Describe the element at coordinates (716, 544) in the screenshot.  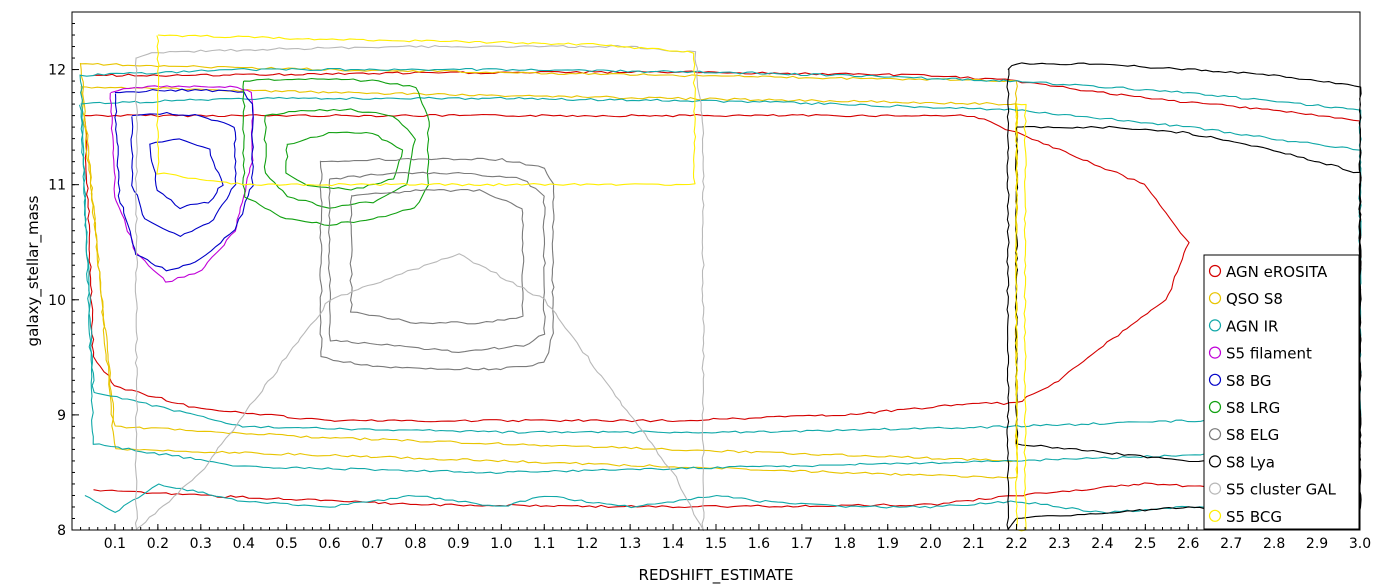
I see `x-tick-label: 1.5` at that location.